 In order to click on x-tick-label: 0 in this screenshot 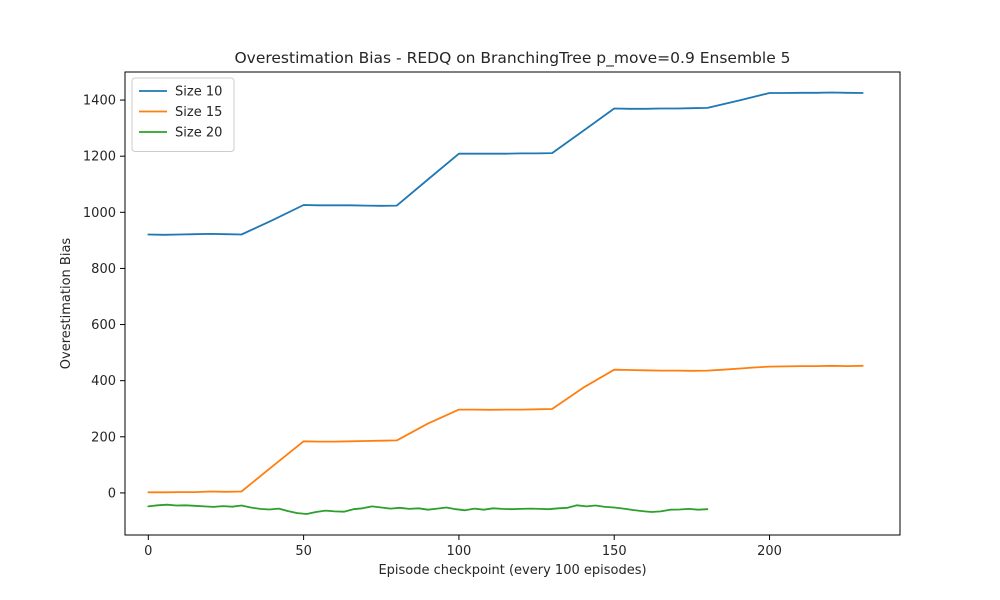, I will do `click(148, 551)`.